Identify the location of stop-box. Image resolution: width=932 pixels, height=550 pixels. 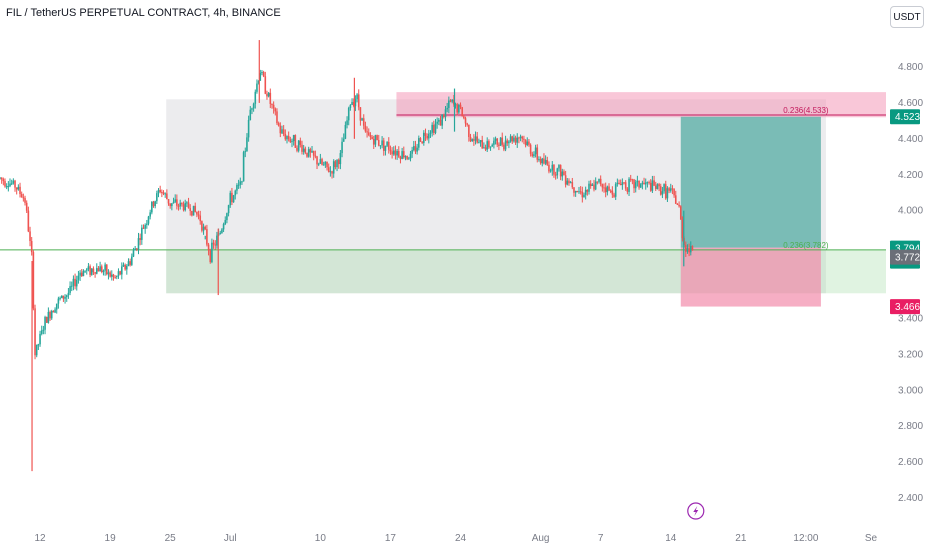
(750, 277).